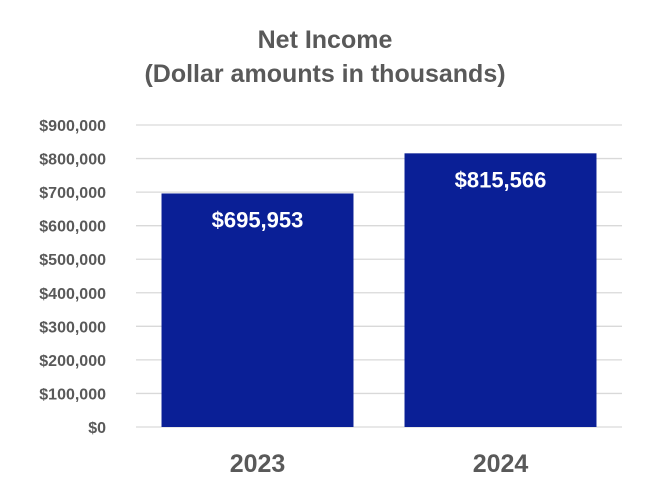 This screenshot has height=504, width=650. What do you see at coordinates (72, 327) in the screenshot?
I see `y-tick-label: $300,000` at bounding box center [72, 327].